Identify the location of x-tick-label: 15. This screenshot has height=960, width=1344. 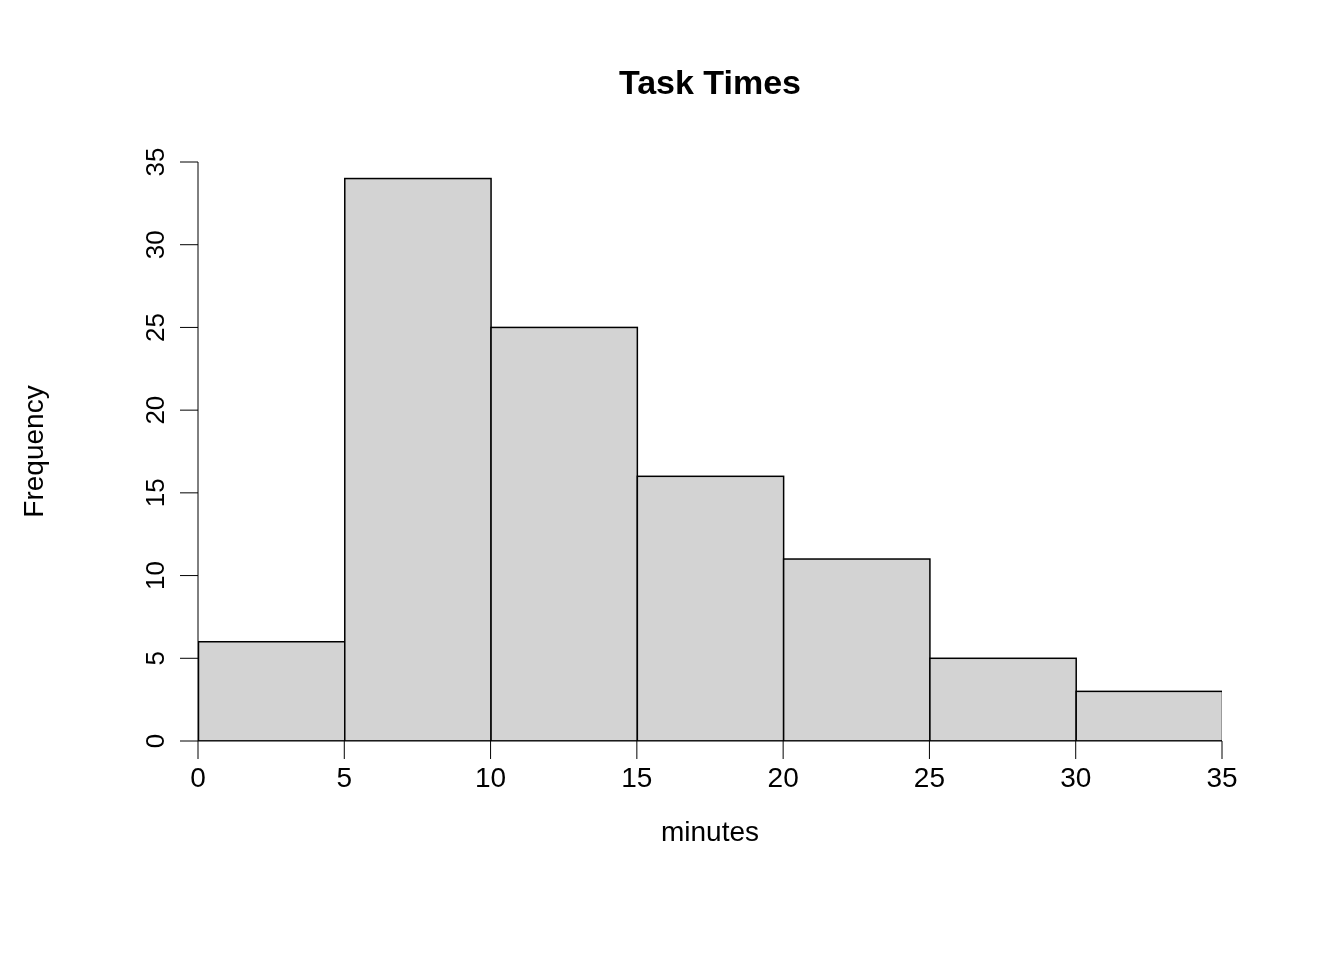
(637, 777).